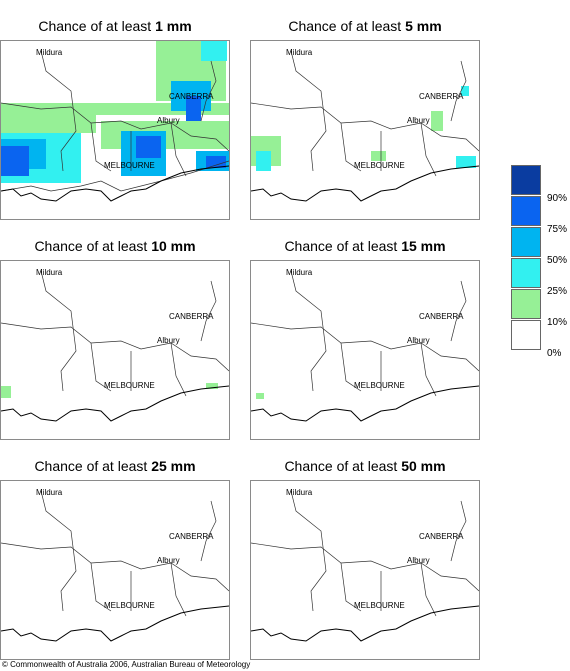 The height and width of the screenshot is (671, 570). I want to click on map-1mm: Mildura CANBERRA Albury MELBOURNE, so click(115, 130).